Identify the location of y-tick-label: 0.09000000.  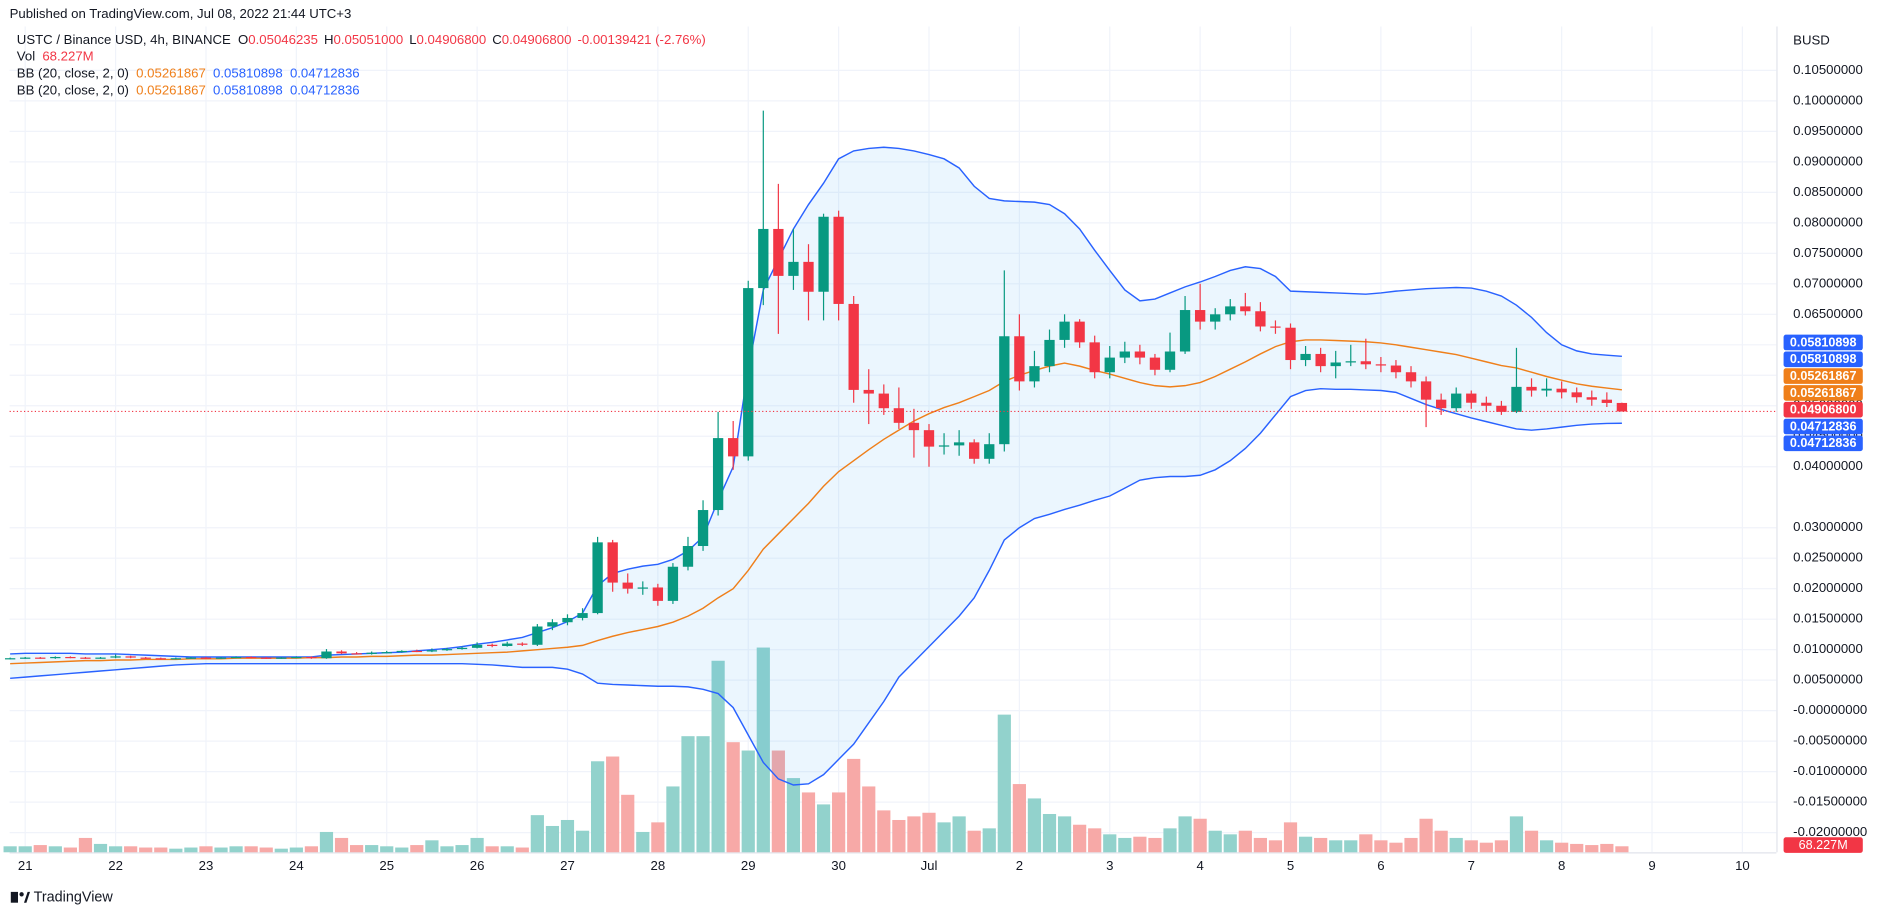
(1828, 160).